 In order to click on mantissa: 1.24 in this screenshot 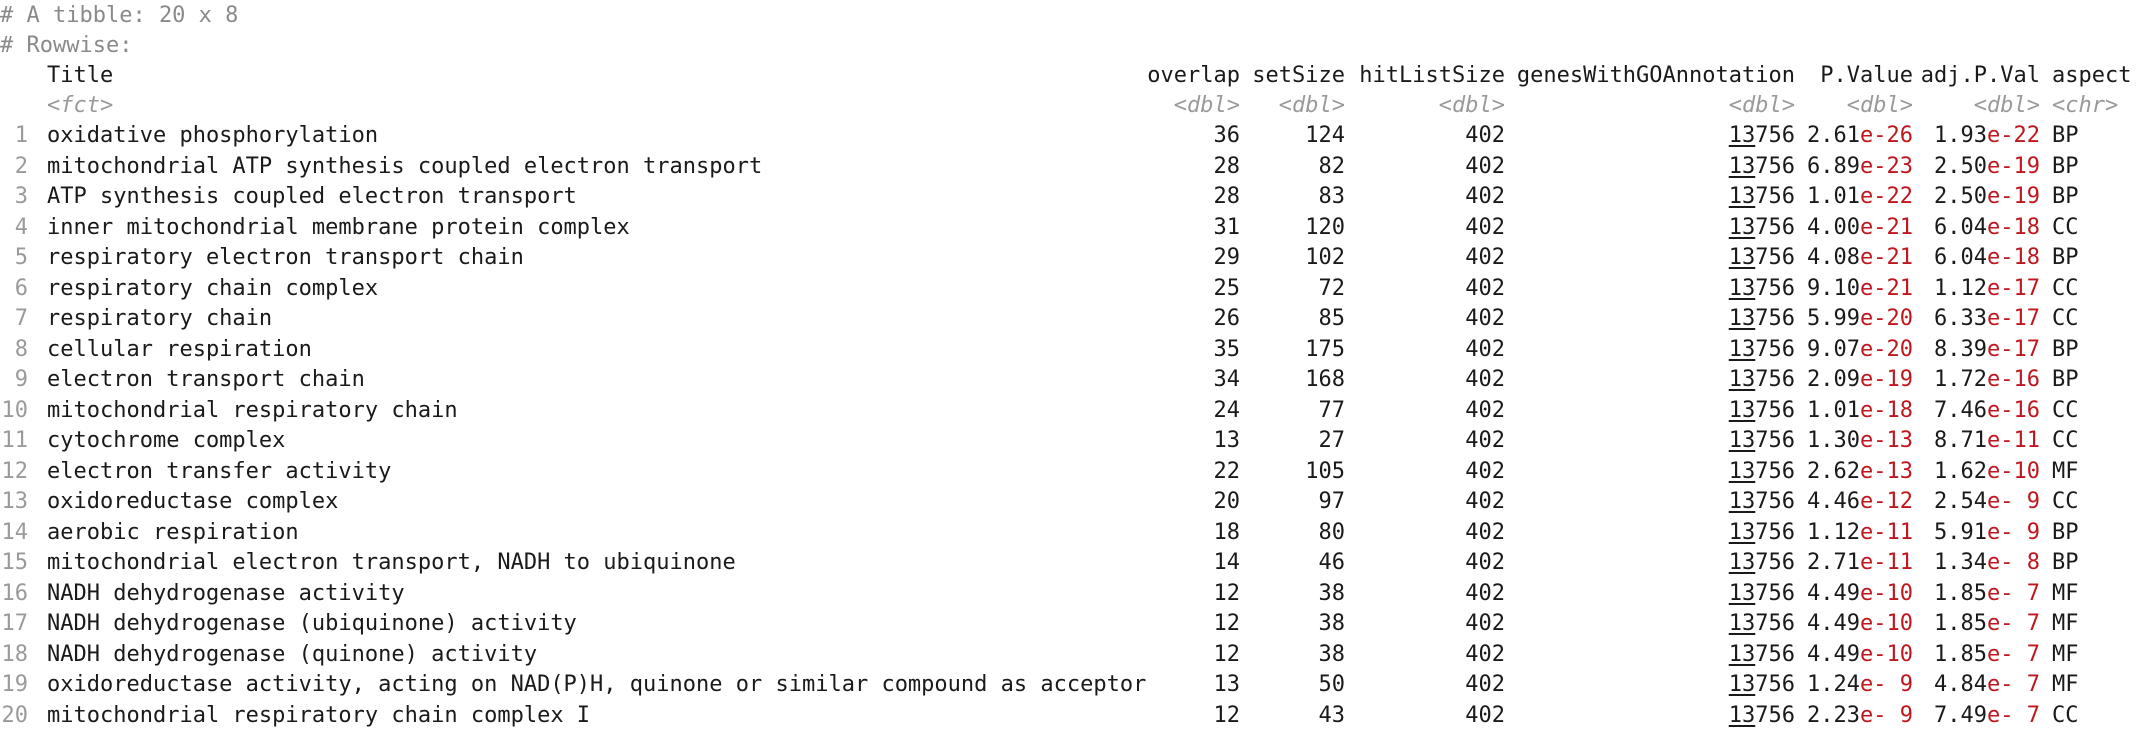, I will do `click(1834, 684)`.